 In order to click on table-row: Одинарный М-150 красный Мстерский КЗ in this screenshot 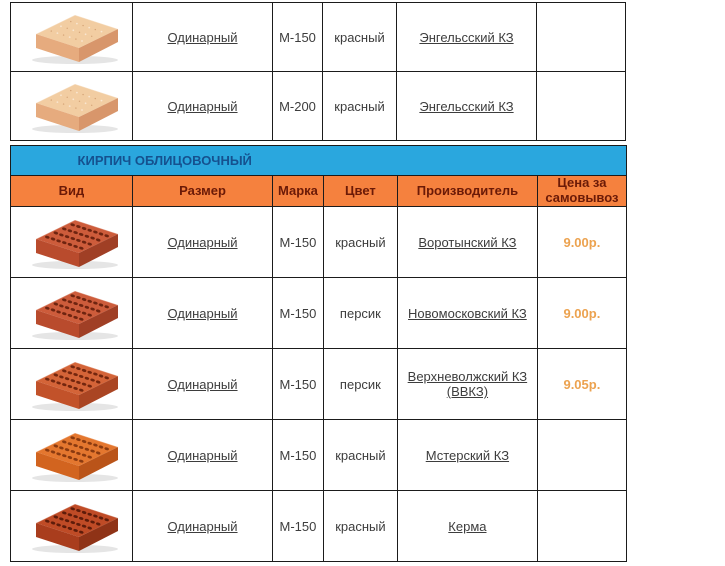, I will do `click(318, 455)`.